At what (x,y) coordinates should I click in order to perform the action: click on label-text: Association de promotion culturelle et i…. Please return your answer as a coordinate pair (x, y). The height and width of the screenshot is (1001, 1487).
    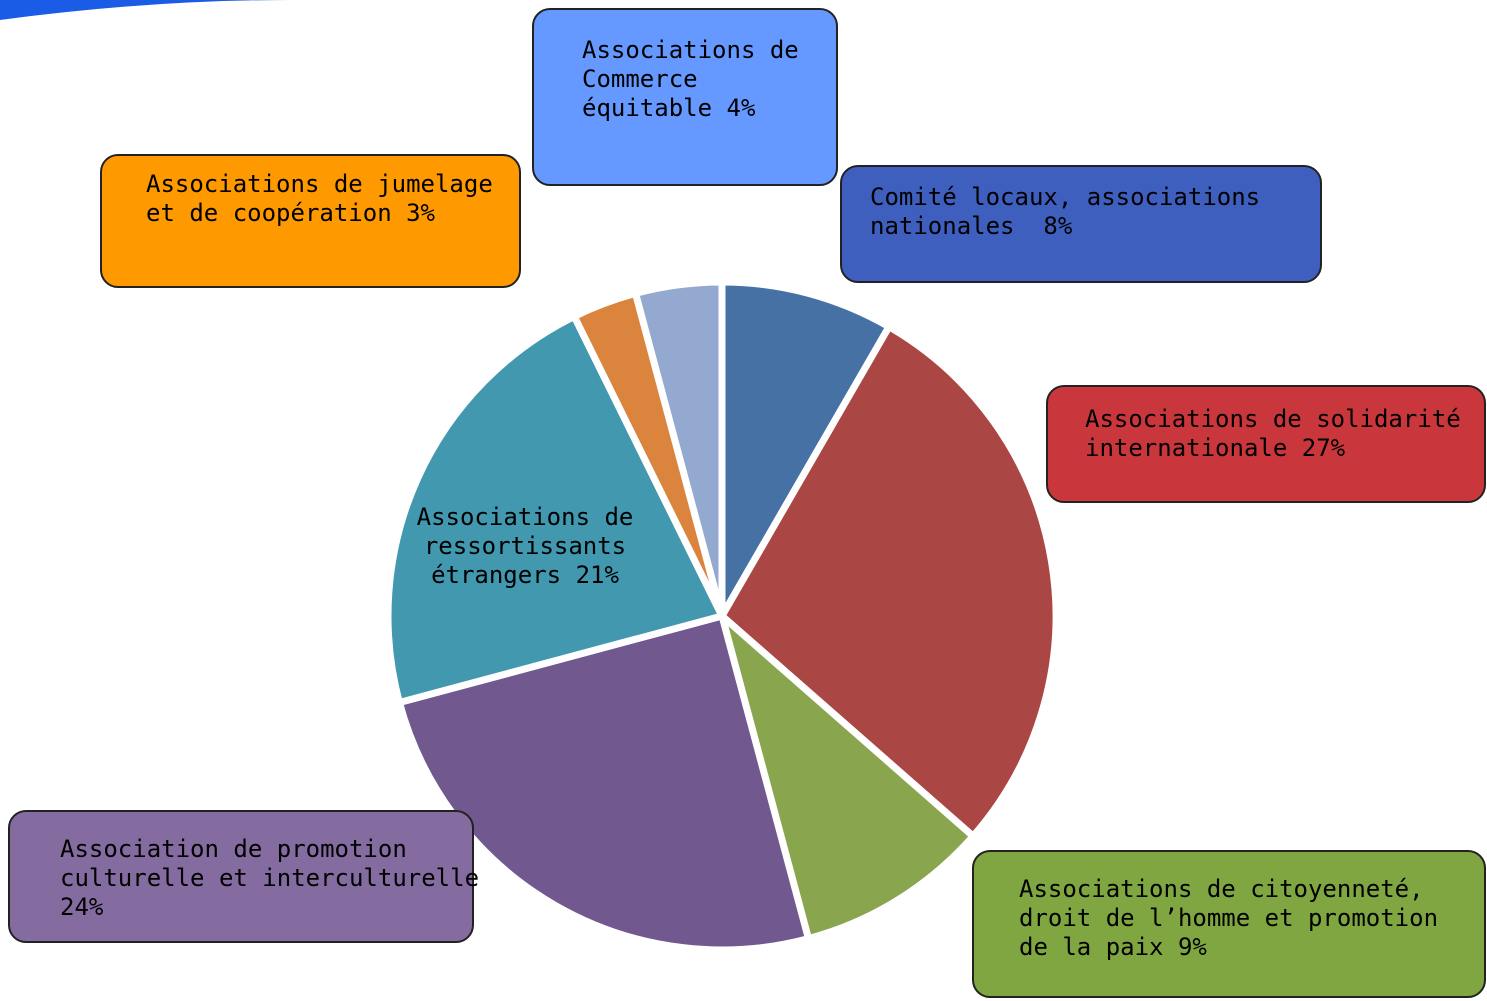
    Looking at the image, I should click on (272, 878).